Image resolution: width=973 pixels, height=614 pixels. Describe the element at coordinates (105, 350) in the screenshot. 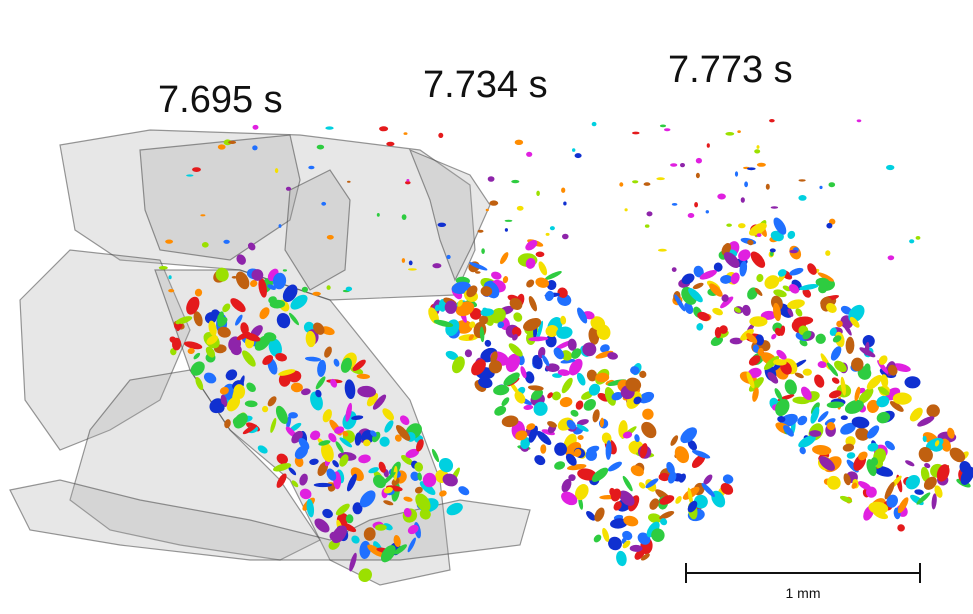

I see `housing-shape` at that location.